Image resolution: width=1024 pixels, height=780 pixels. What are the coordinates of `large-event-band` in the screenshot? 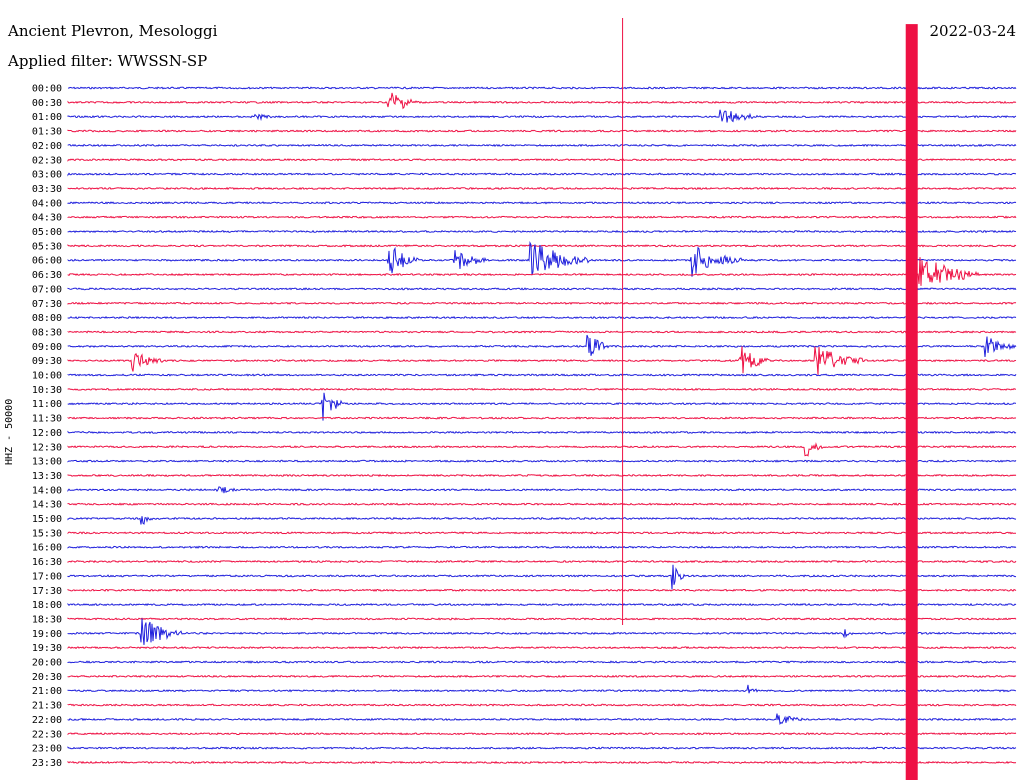 It's located at (911, 402).